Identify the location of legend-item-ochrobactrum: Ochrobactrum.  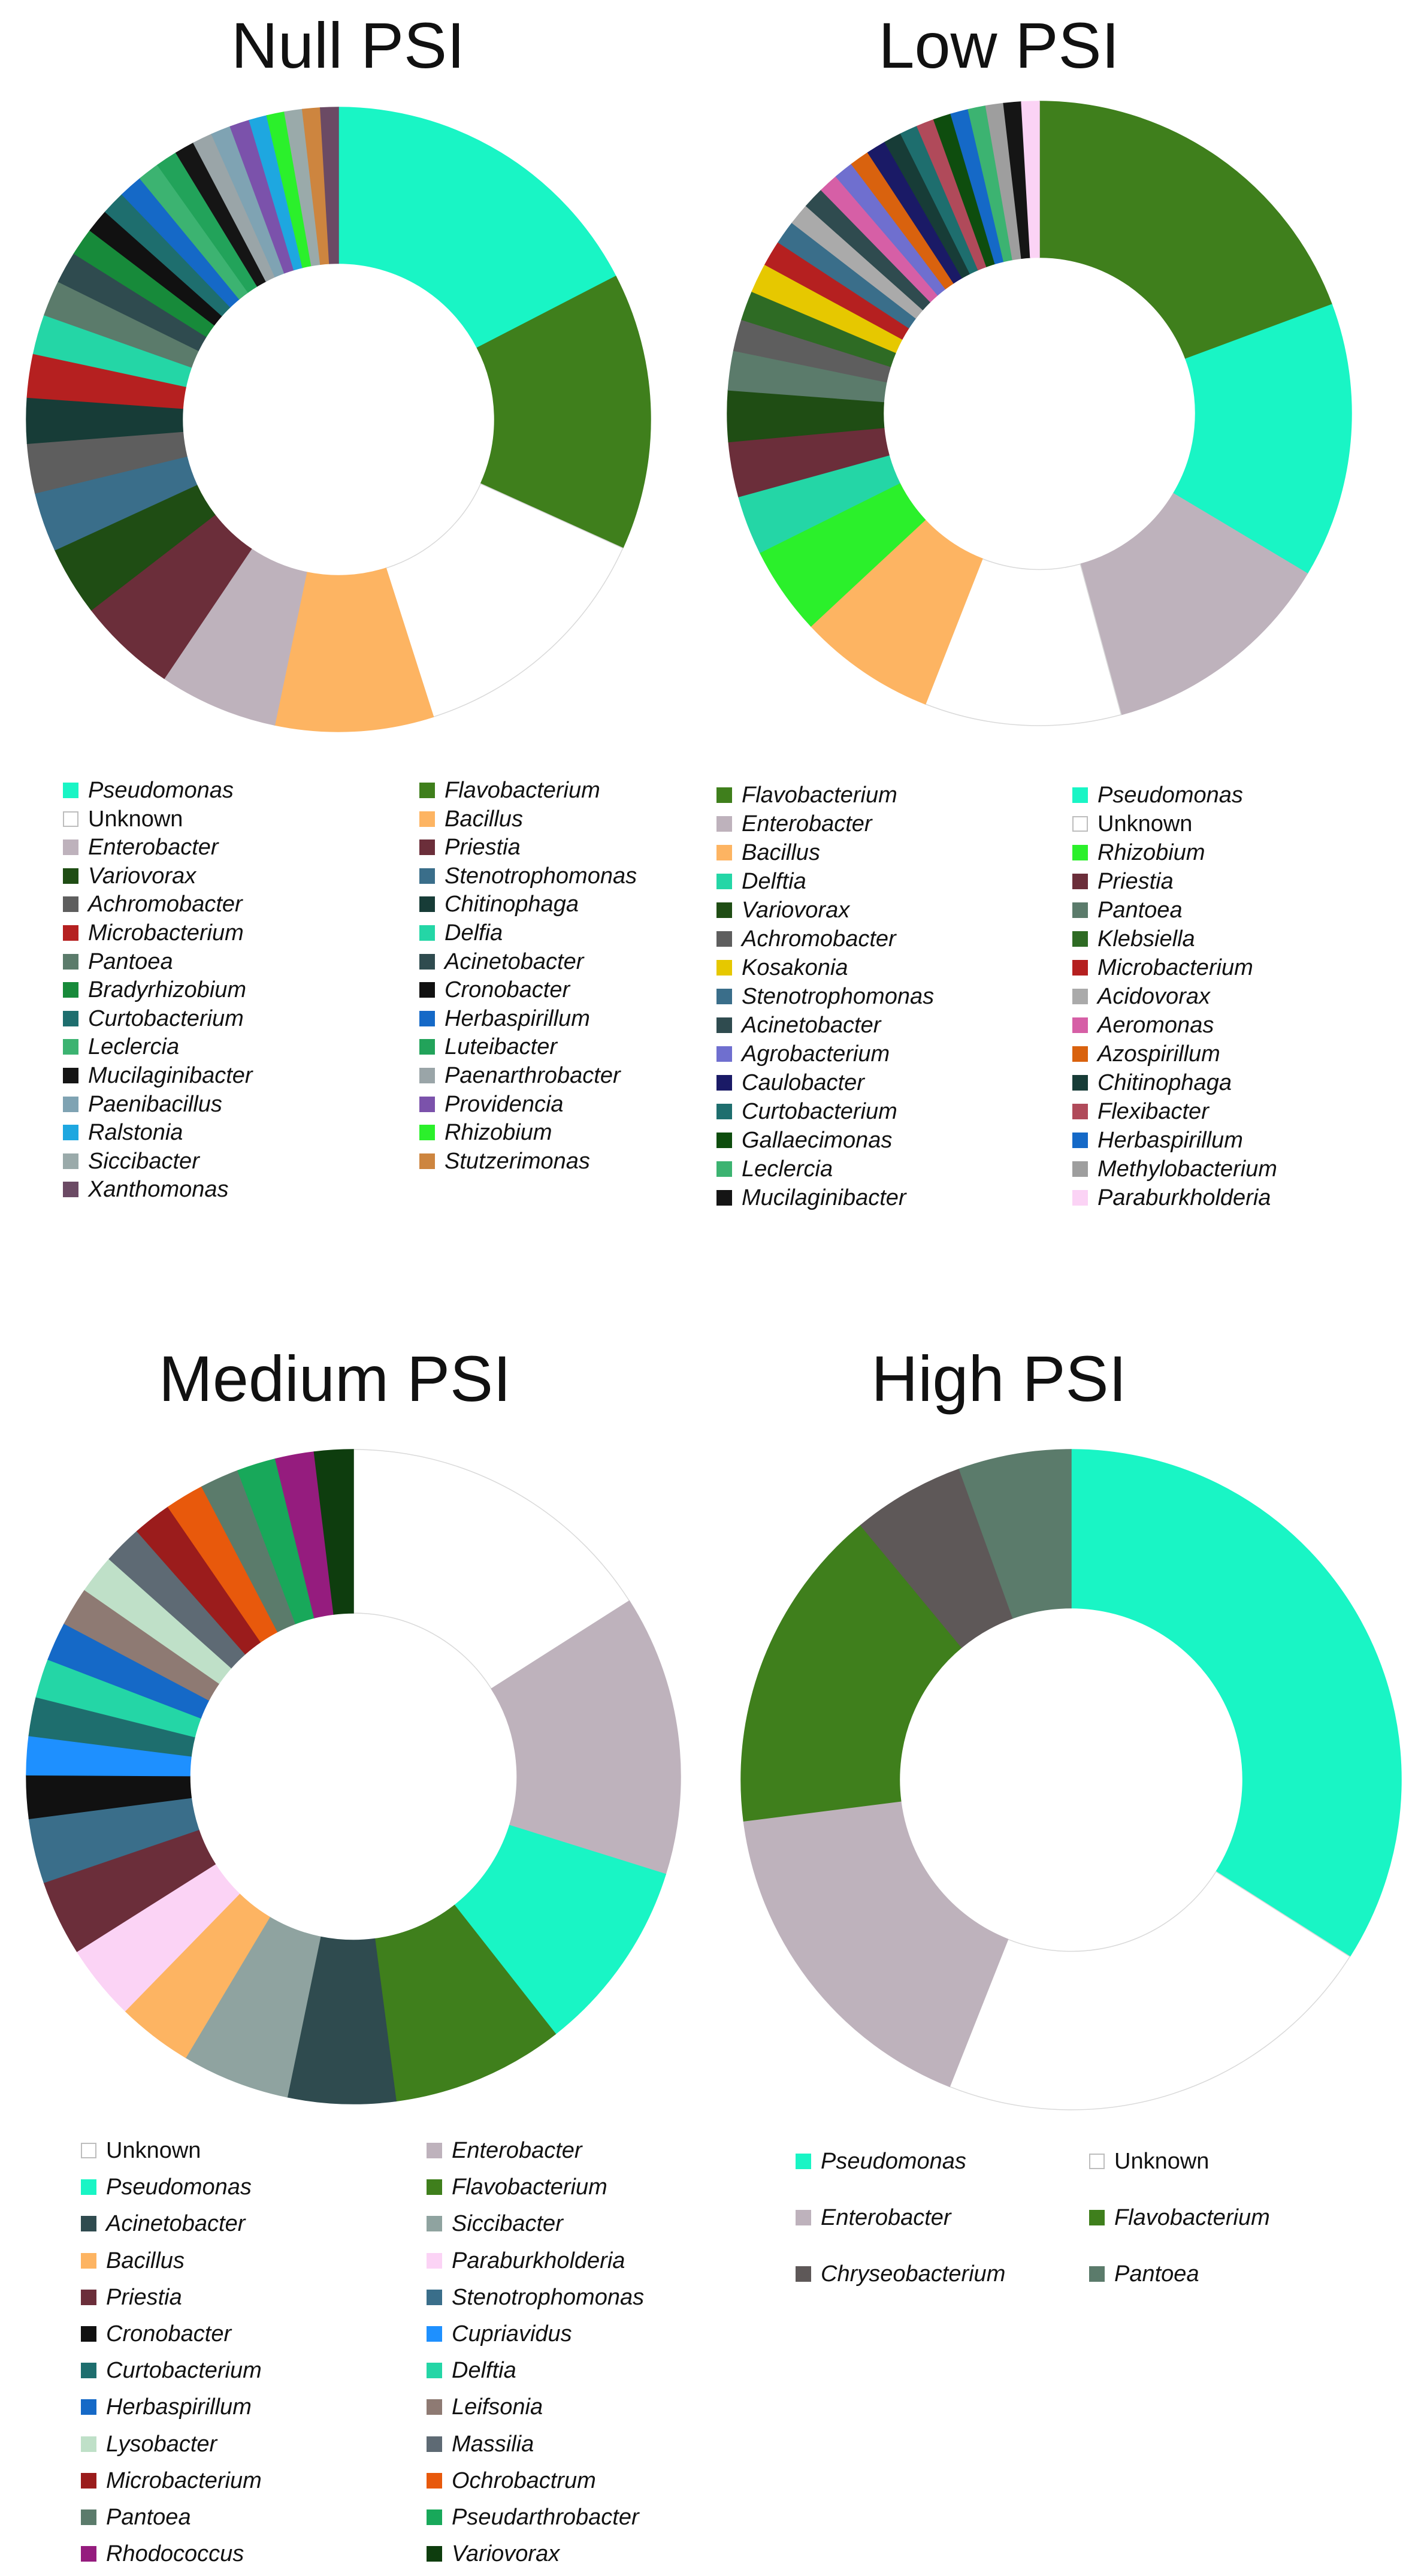
(511, 2481).